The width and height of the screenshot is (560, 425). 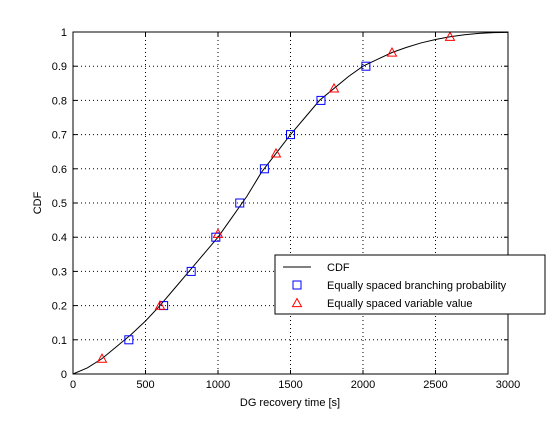 I want to click on legend-box, so click(x=410, y=284).